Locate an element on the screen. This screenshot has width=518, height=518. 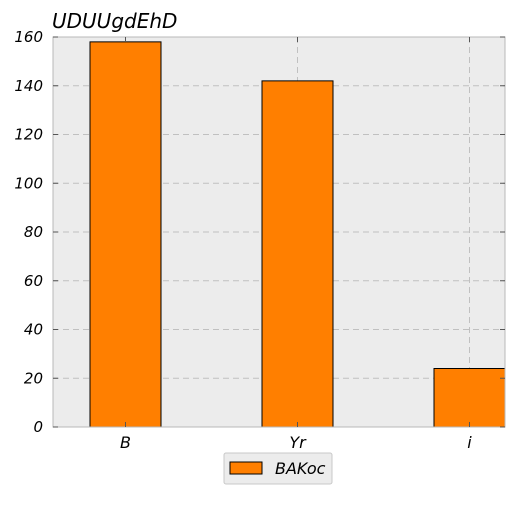
x-tick-label: Yr is located at coordinates (298, 442).